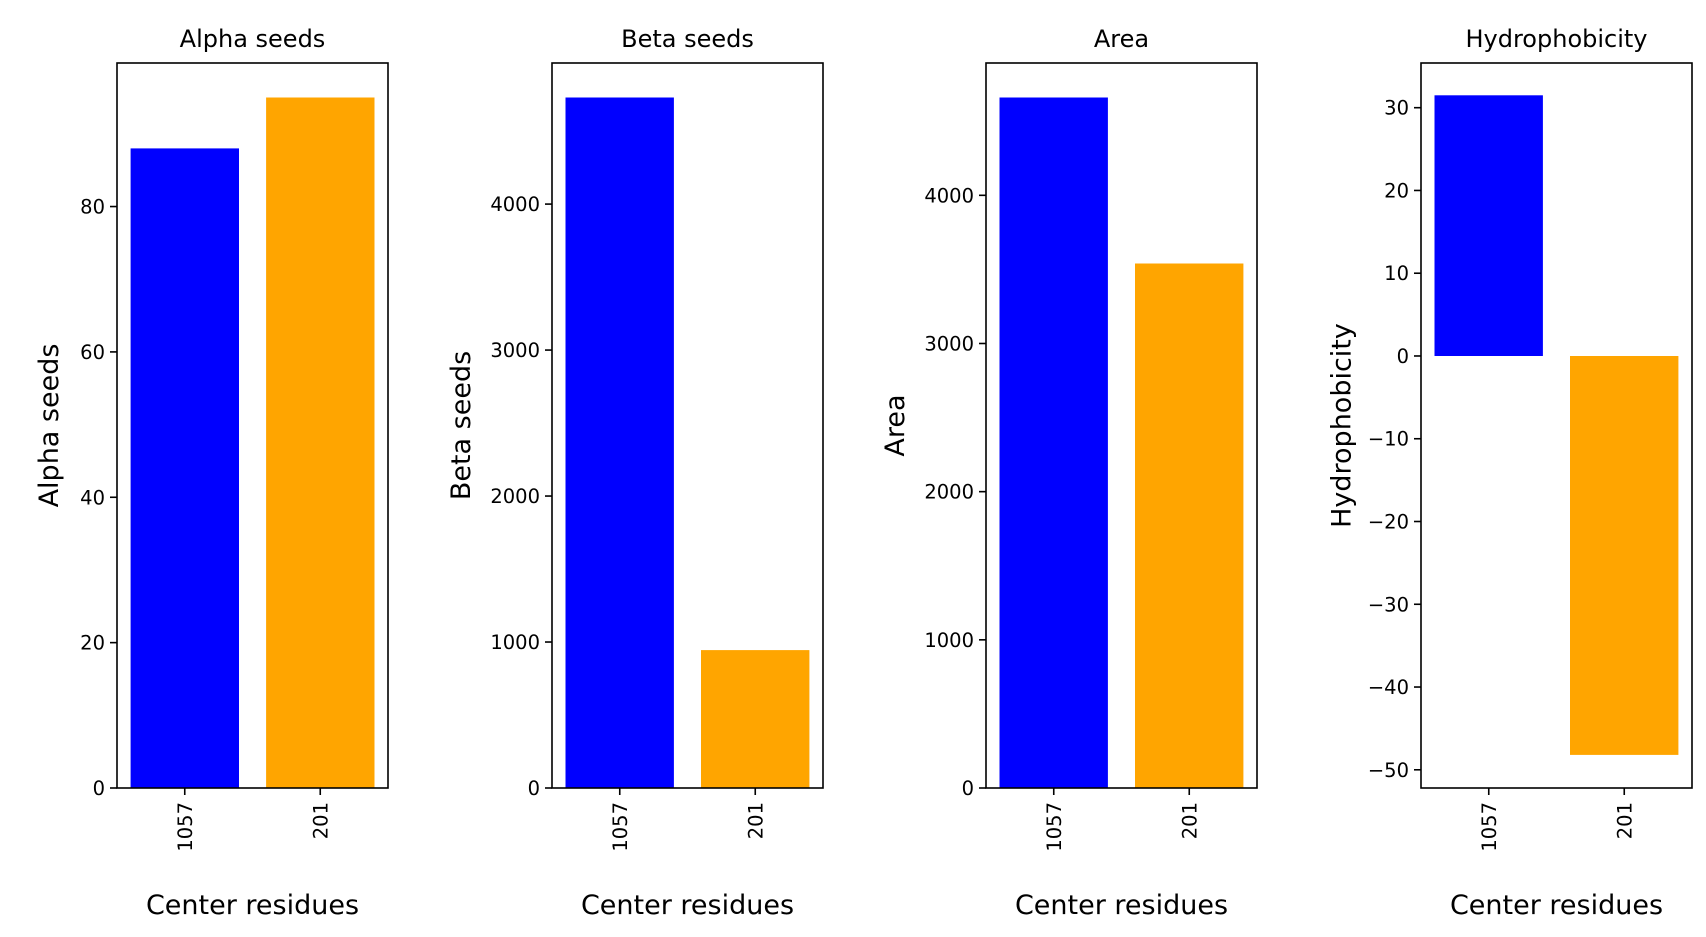  What do you see at coordinates (92, 352) in the screenshot?
I see `y-tick-label: 60` at bounding box center [92, 352].